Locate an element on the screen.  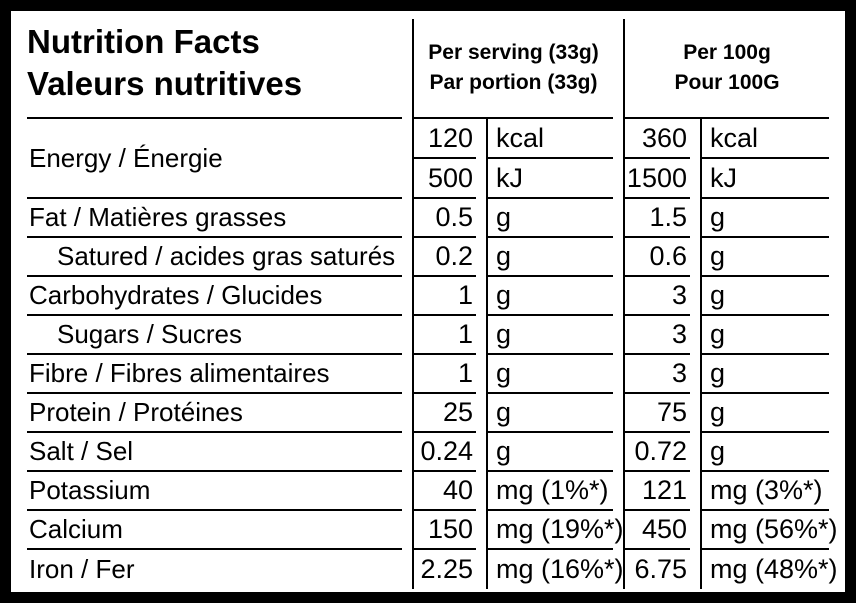
energy-kj-serving-value: 500 is located at coordinates (444, 179).